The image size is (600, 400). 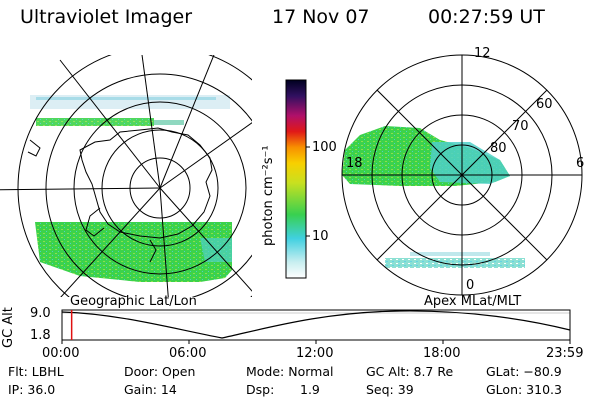 I want to click on alt-xtick: 18:00, so click(x=442, y=353).